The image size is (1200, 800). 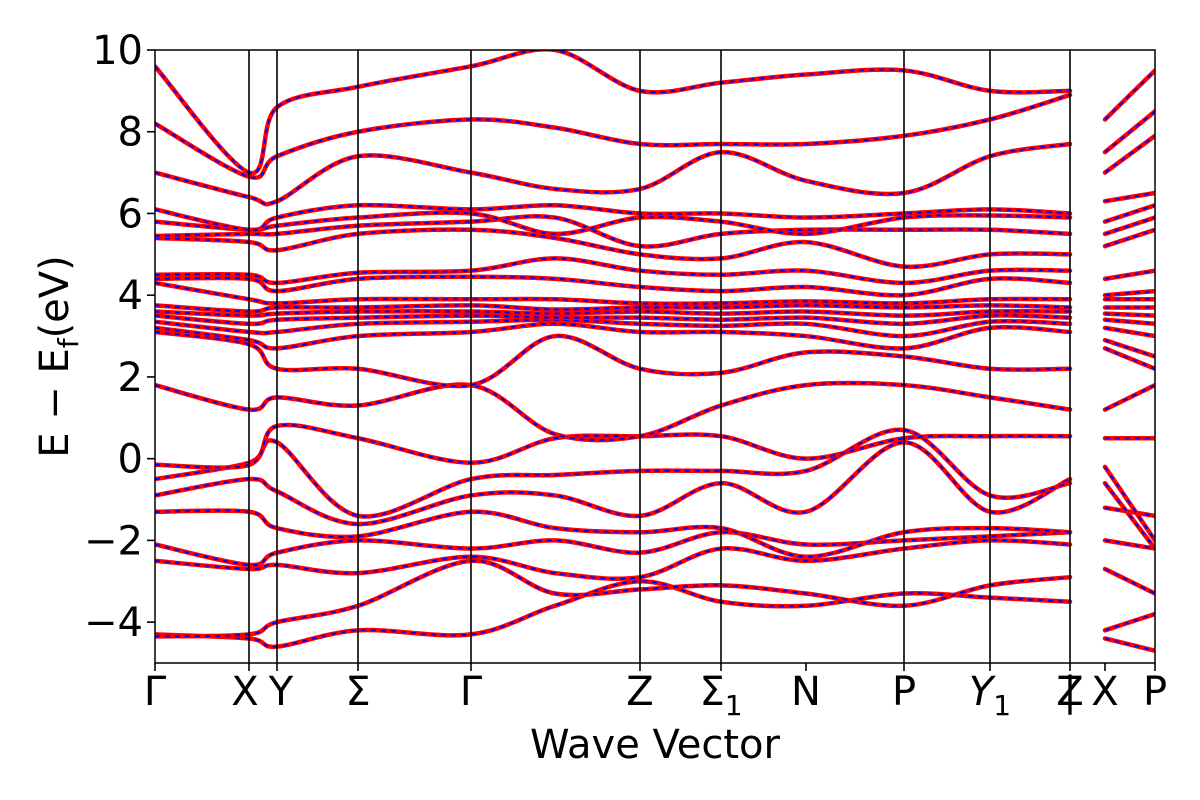 I want to click on x-tick-label-10: Z, so click(x=1069, y=692).